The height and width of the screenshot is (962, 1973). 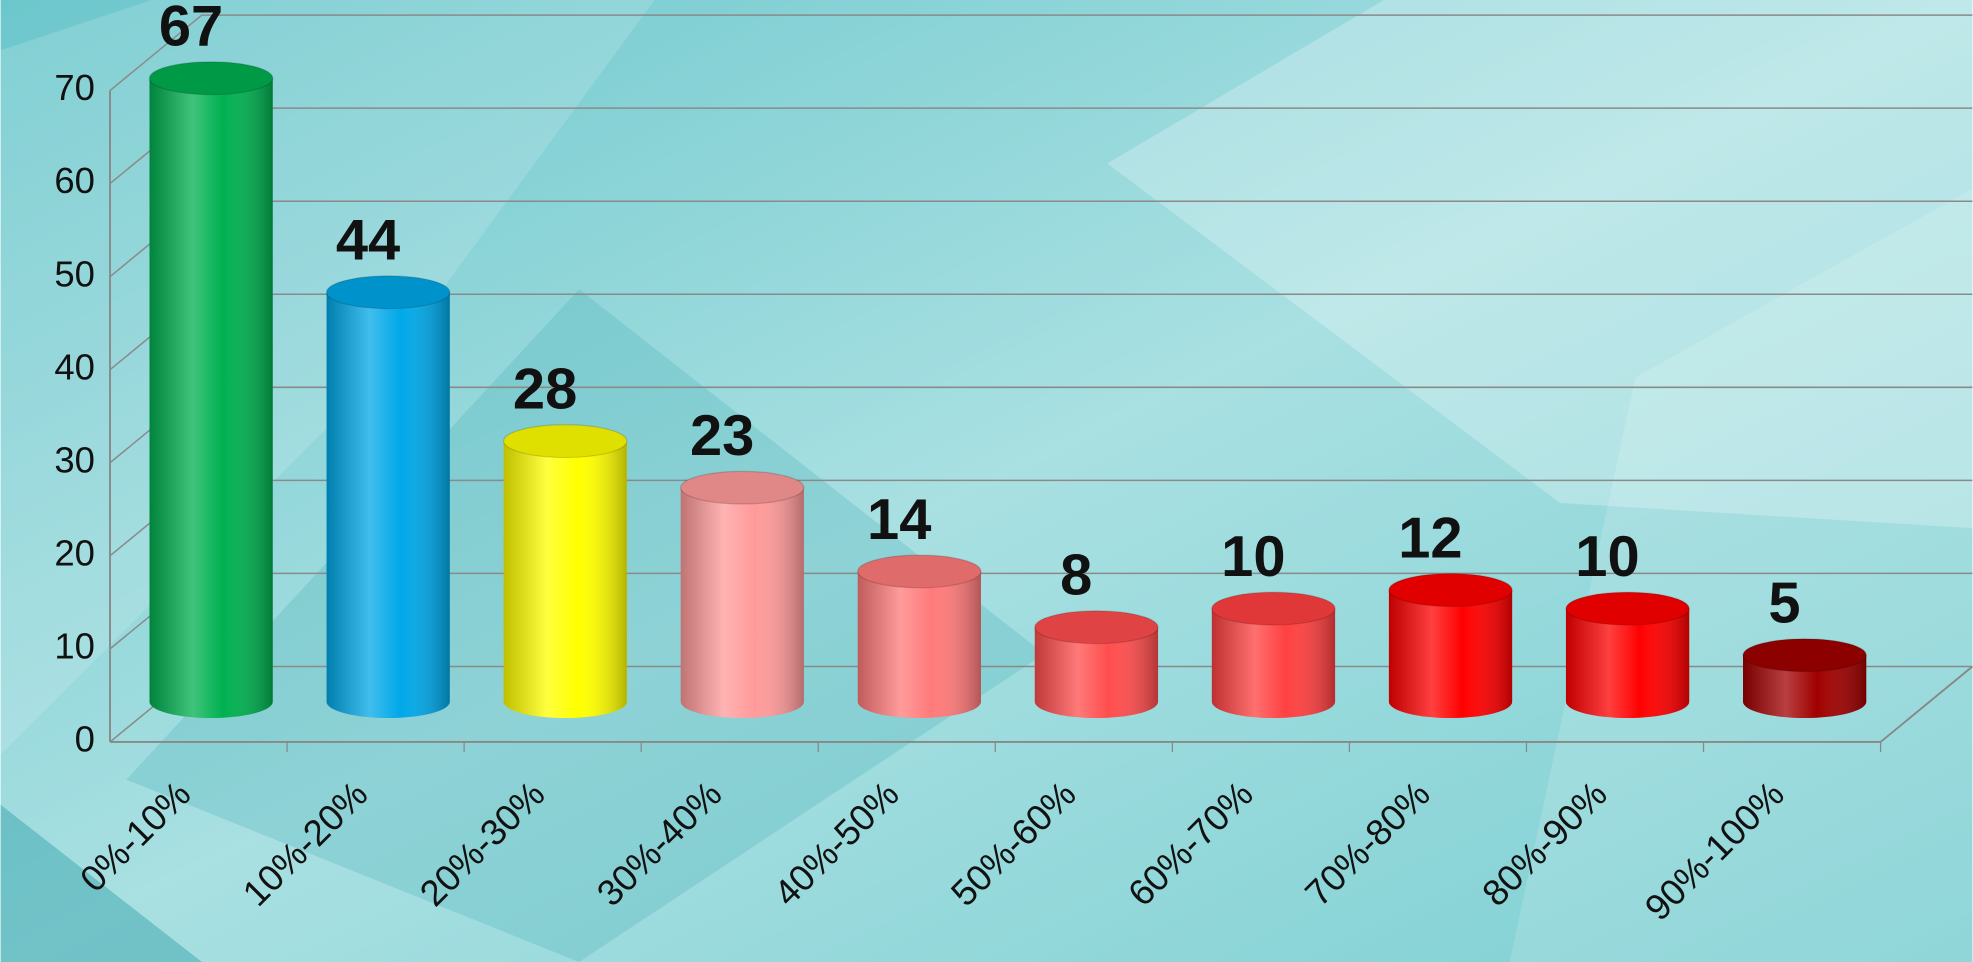 What do you see at coordinates (1784, 604) in the screenshot?
I see `value-label: 5` at bounding box center [1784, 604].